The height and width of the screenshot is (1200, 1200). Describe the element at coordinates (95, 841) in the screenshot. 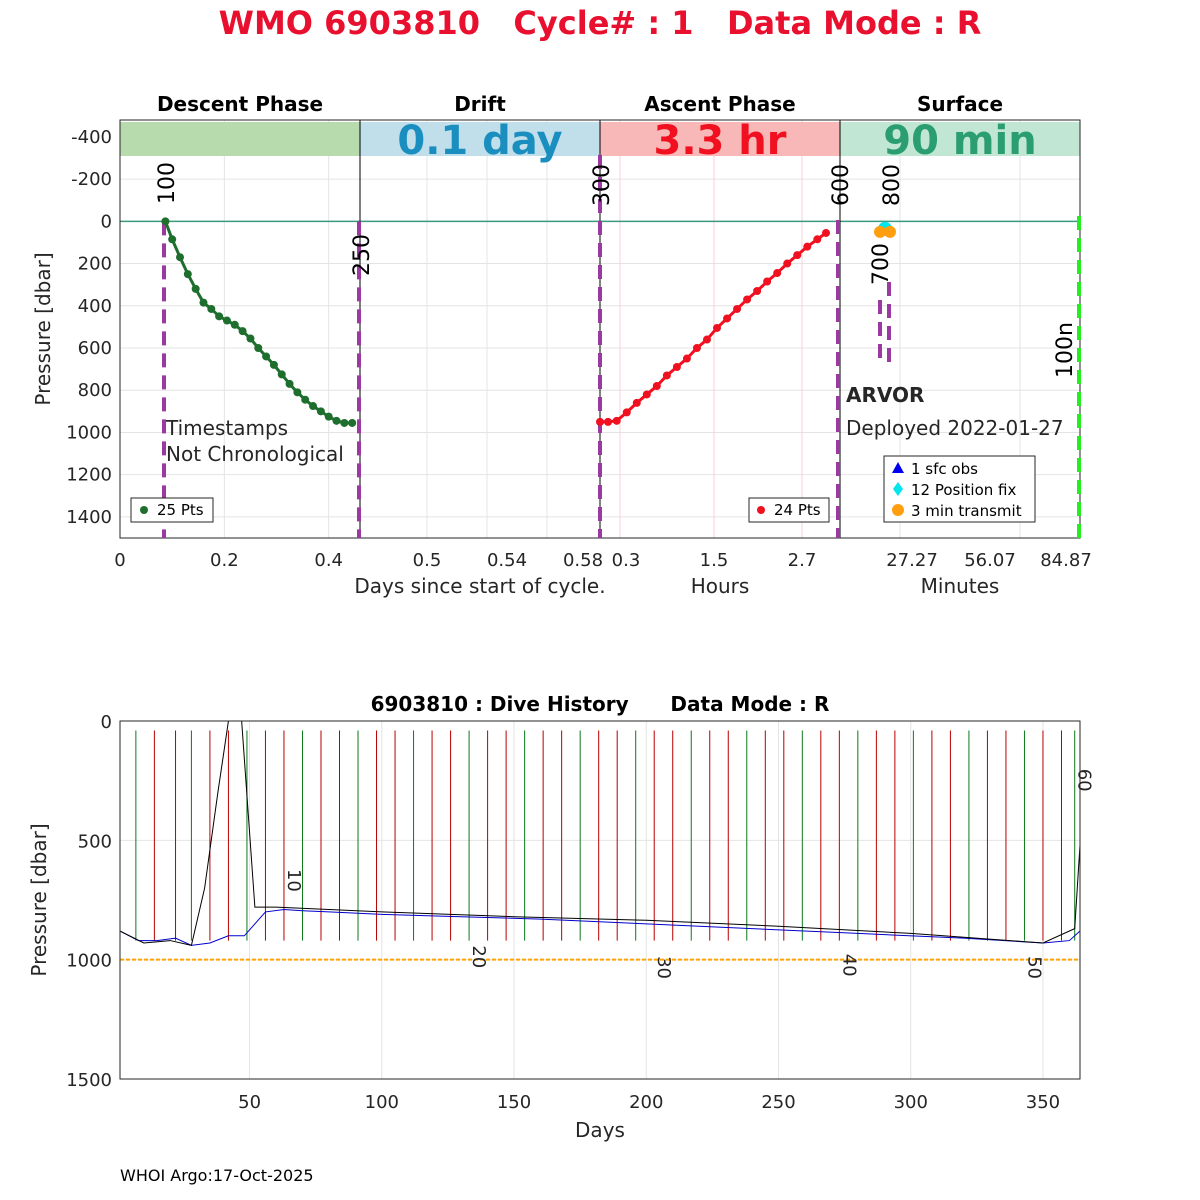

I see `history-y-tick-label: 500` at that location.